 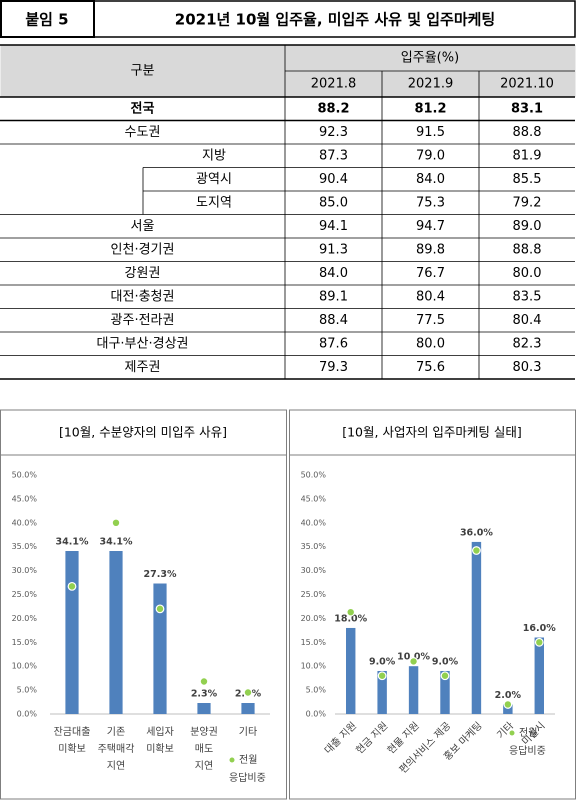 I want to click on cell-value: 85.5, so click(x=527, y=179).